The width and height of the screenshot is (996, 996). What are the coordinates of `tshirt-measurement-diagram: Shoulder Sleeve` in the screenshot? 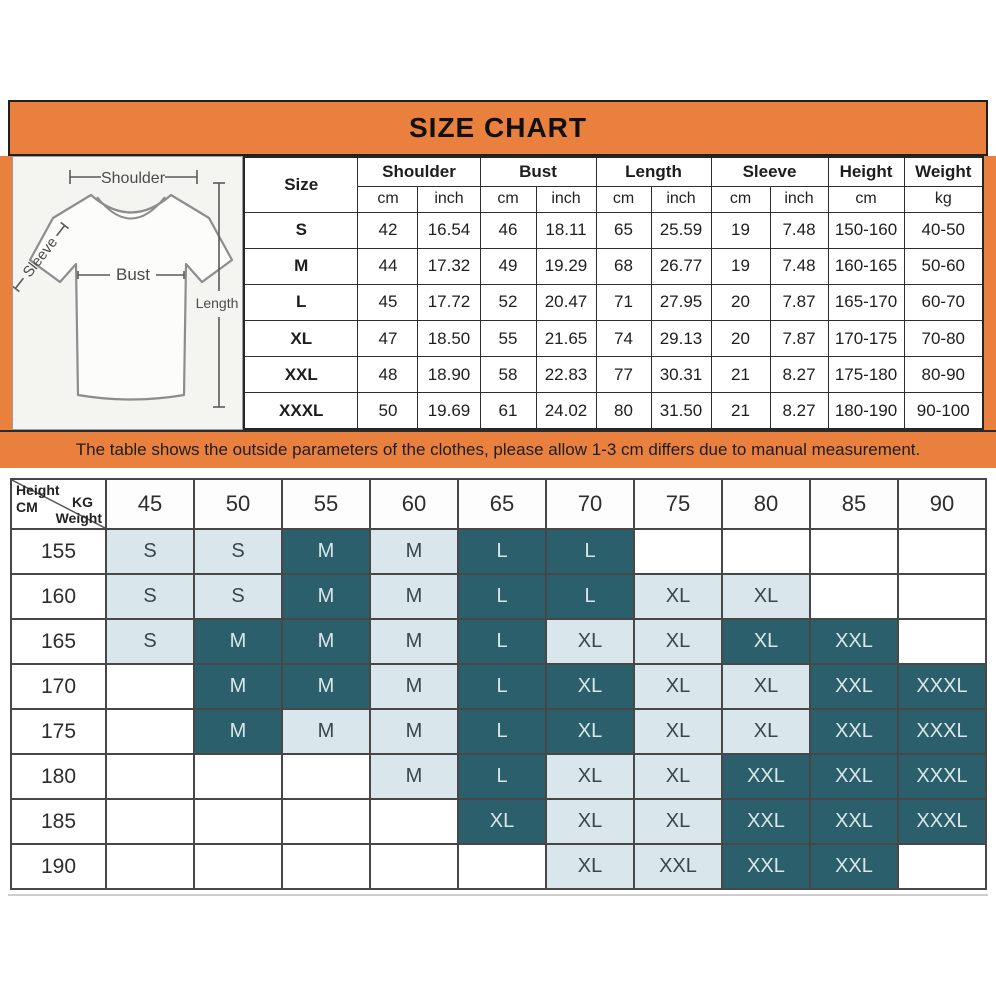 It's located at (127, 293).